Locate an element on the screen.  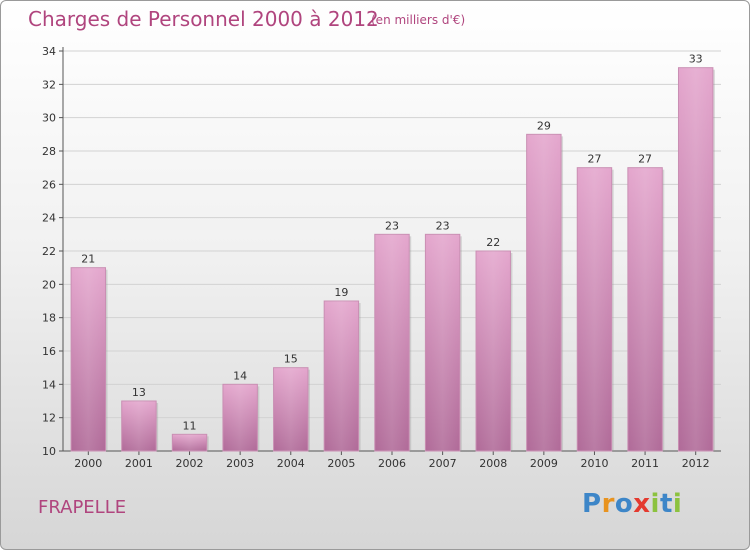
x-tick-label: 2006 is located at coordinates (392, 463).